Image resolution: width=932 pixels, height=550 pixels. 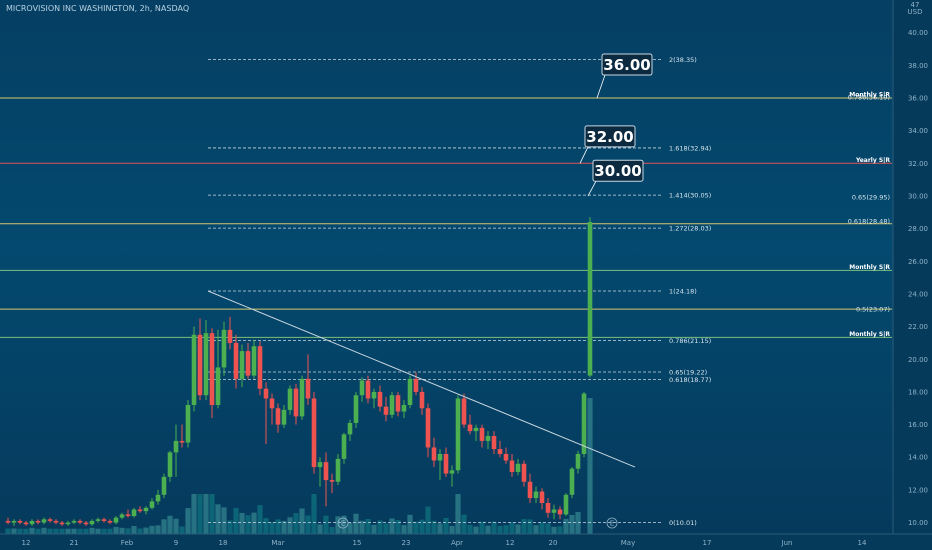 I want to click on callout-pointer, so click(x=592, y=189).